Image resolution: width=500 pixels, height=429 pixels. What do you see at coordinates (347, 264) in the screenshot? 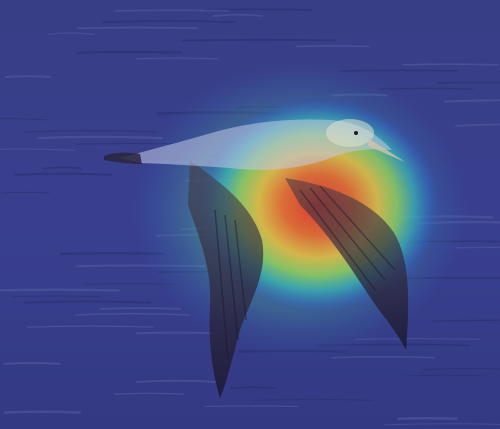
I see `bird-right-wing` at bounding box center [347, 264].